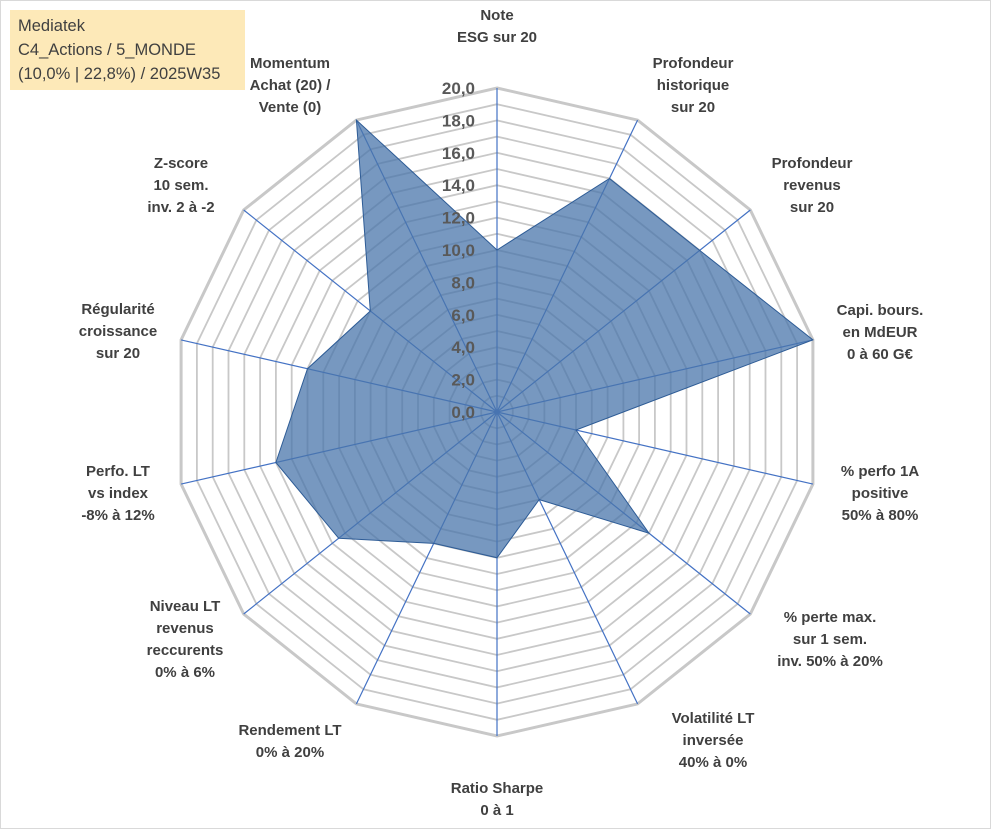  I want to click on radar-tick-labels: 0,0 2,0 4,0 6,0 8,0 10,0 12,0 14,0 16,0 18,0 20,0, so click(458, 250).